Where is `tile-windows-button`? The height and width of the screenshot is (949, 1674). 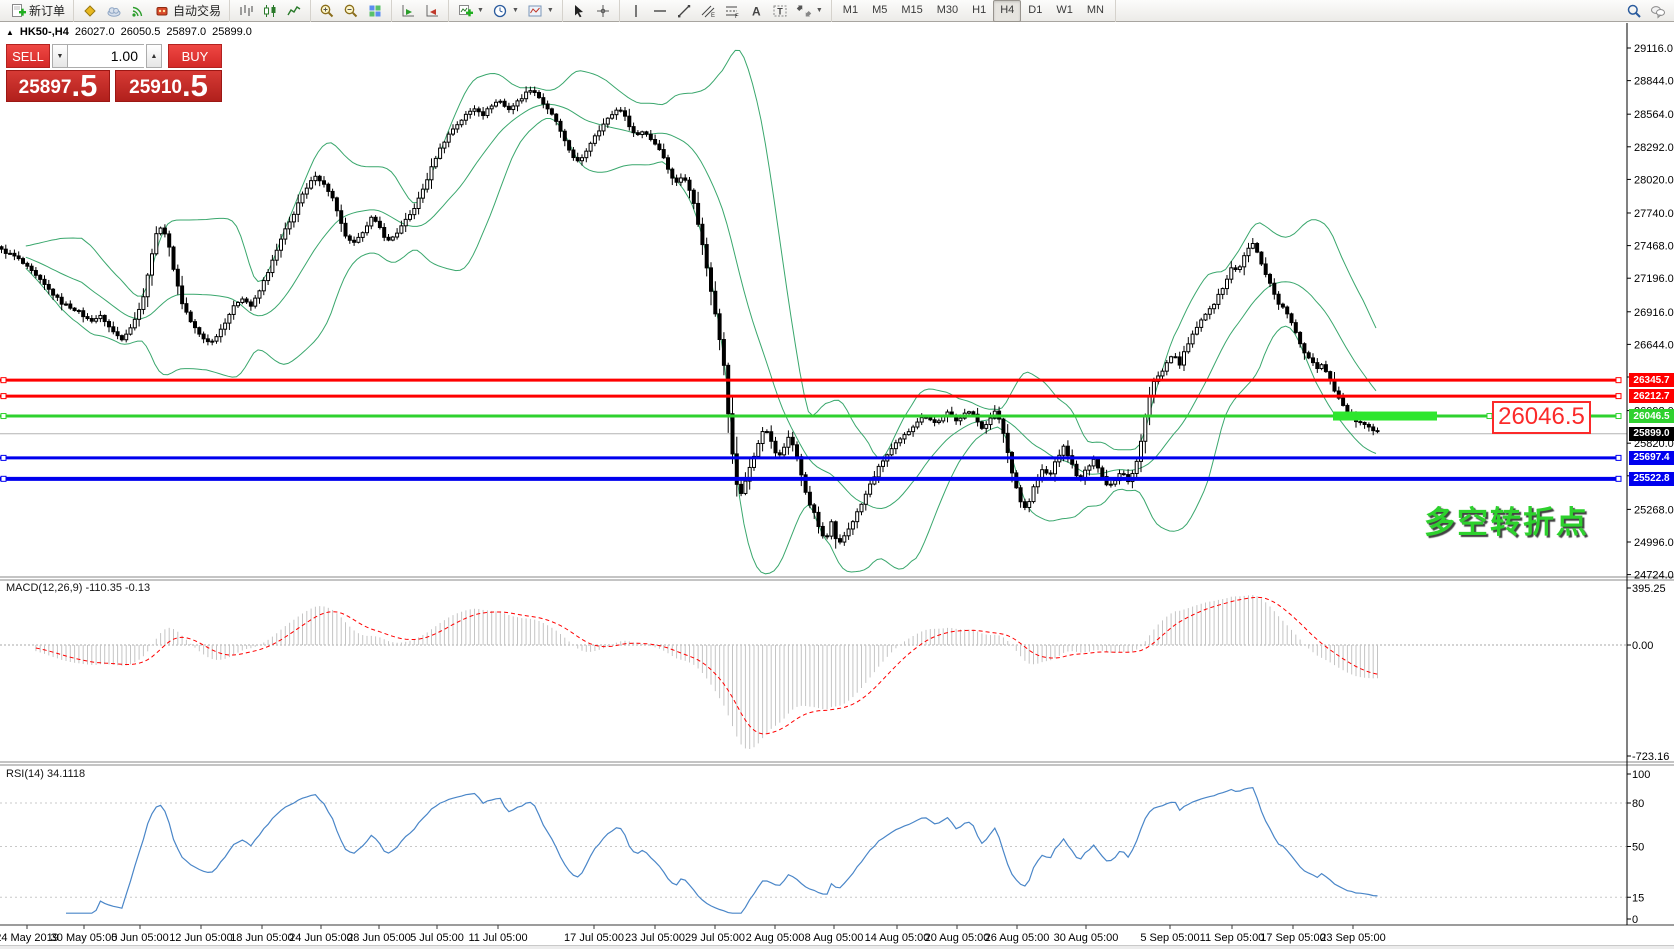
tile-windows-button is located at coordinates (375, 11).